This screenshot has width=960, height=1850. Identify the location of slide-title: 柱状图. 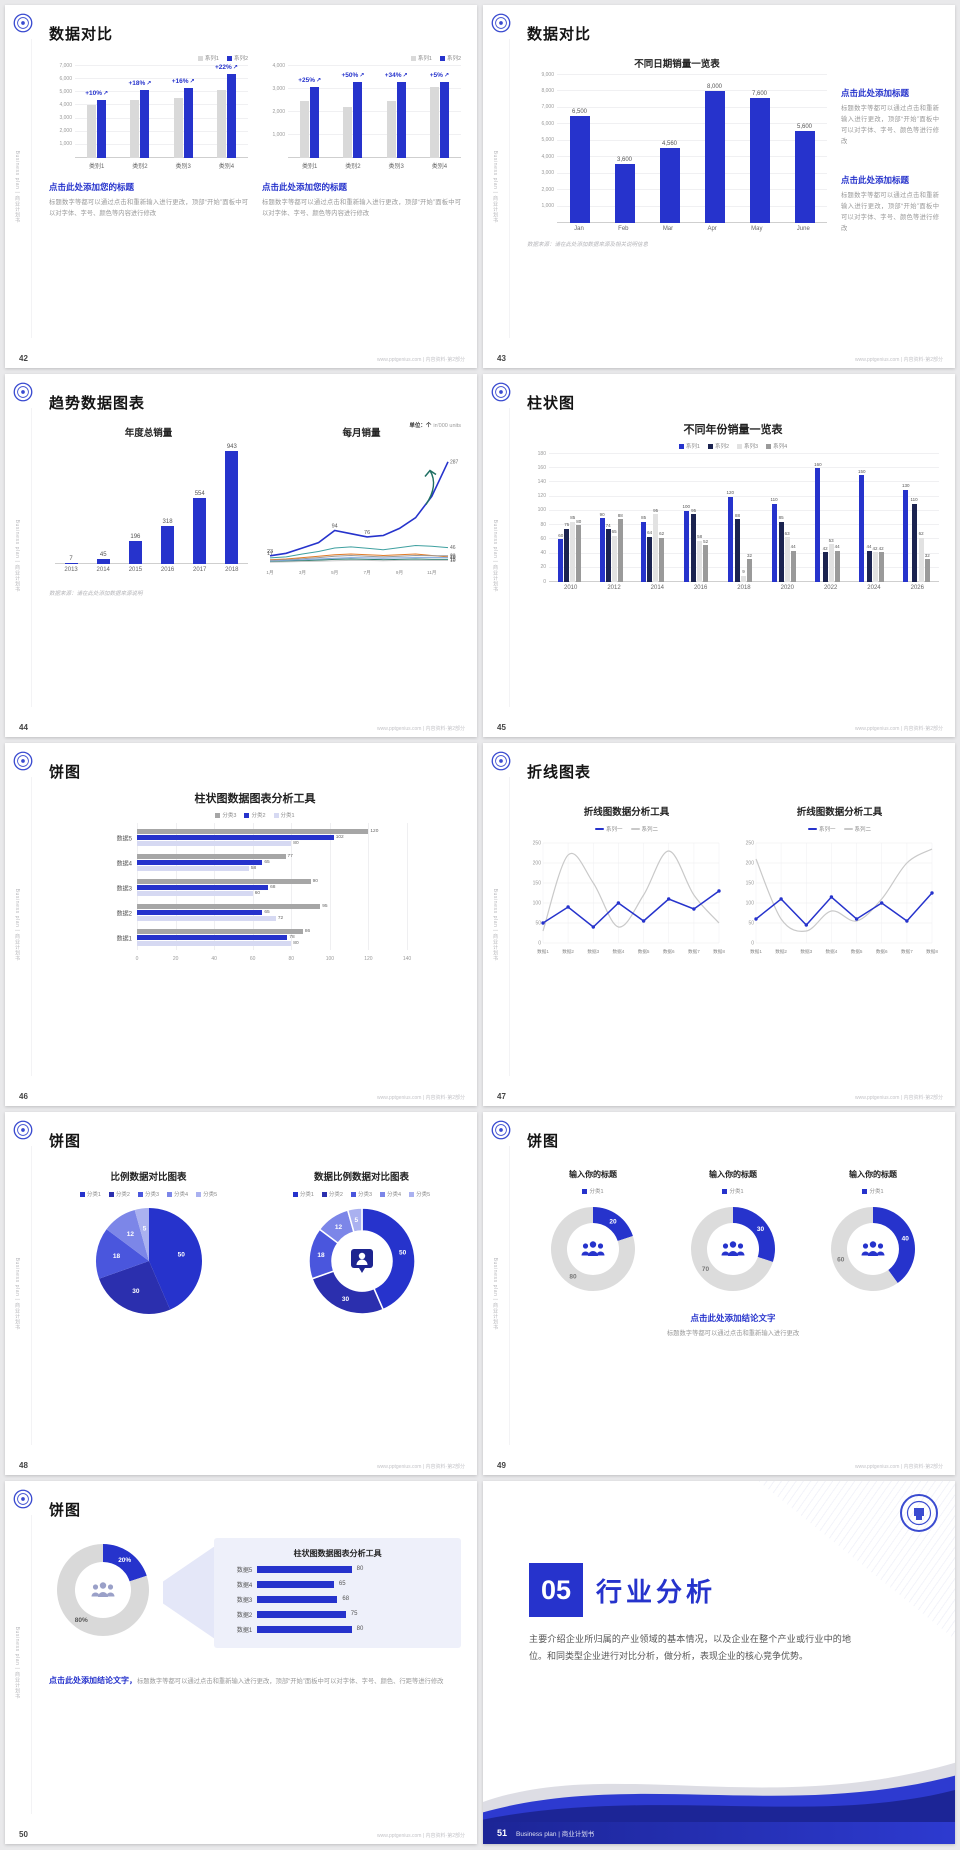
(551, 403).